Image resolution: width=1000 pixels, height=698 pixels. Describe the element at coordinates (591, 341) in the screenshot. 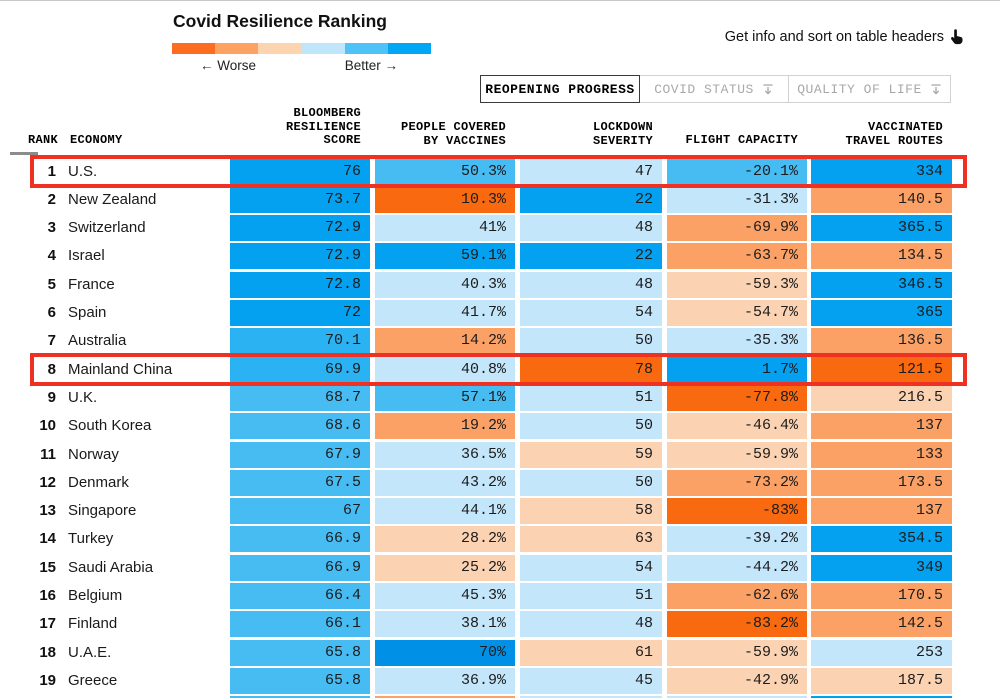

I see `value-cell: 50` at that location.